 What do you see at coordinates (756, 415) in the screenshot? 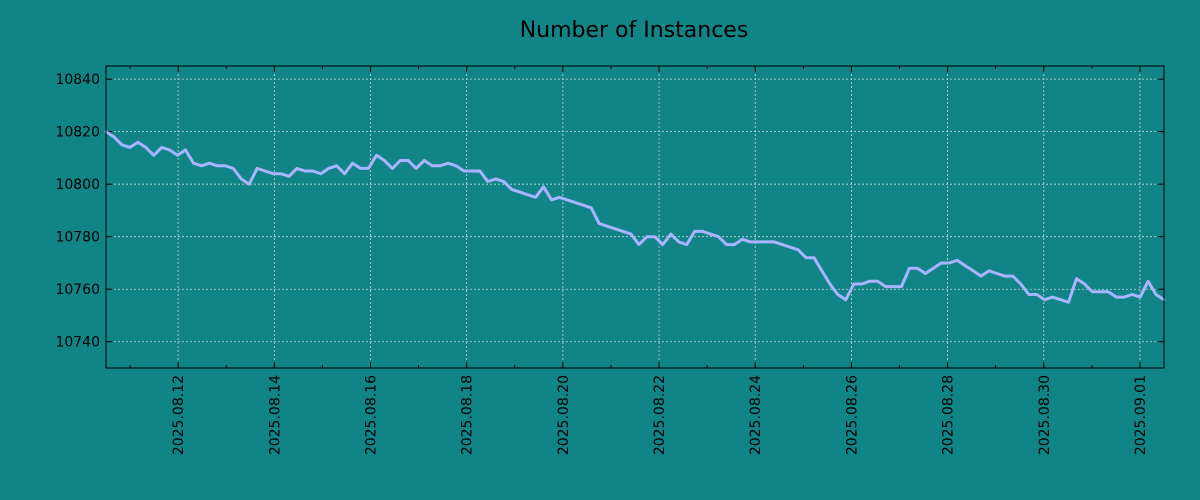
I see `x-tick-label: 2025.08.24` at bounding box center [756, 415].